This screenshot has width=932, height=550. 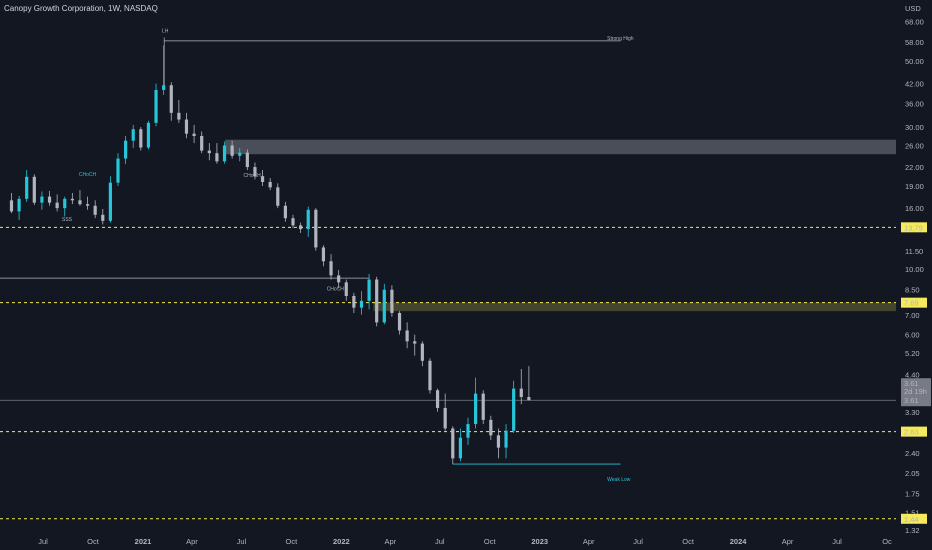 What do you see at coordinates (912, 353) in the screenshot?
I see `y-tick-label: 5.20` at bounding box center [912, 353].